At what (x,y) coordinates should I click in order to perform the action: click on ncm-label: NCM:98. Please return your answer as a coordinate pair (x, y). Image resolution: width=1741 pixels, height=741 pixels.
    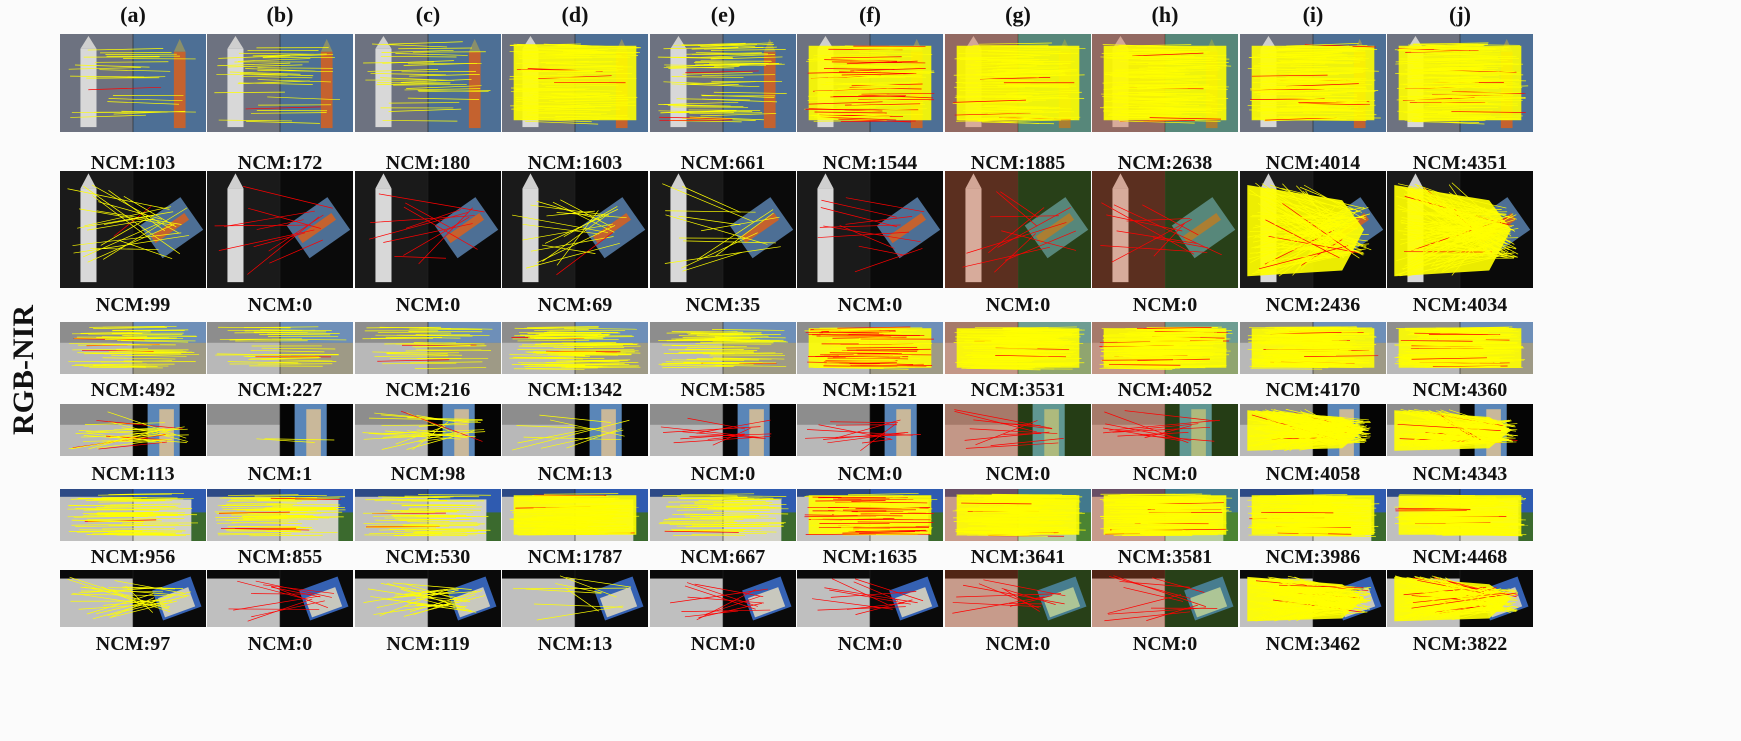
    Looking at the image, I should click on (428, 474).